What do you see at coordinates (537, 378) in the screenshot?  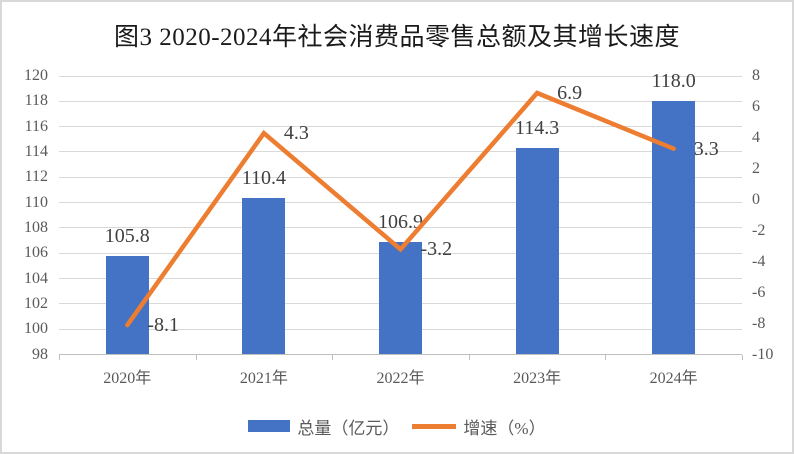 I see `x-axis-label: 2023年` at bounding box center [537, 378].